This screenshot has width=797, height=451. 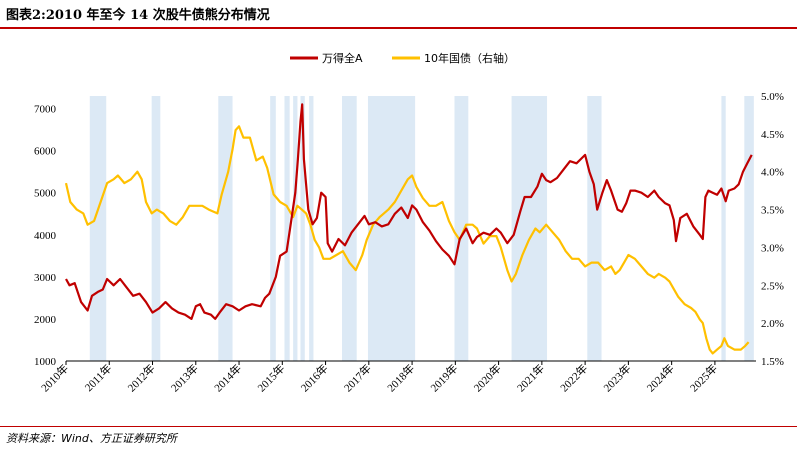 I want to click on x-tick-label: 2023年, so click(x=616, y=377).